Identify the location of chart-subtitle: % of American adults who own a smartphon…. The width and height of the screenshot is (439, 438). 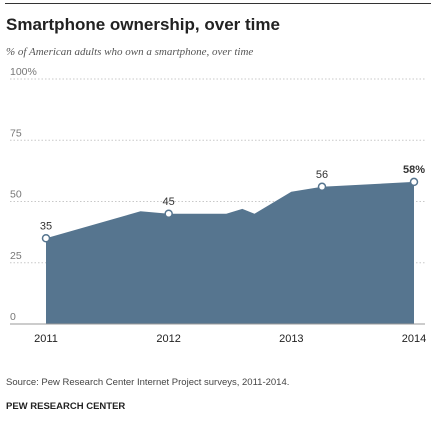
(130, 52).